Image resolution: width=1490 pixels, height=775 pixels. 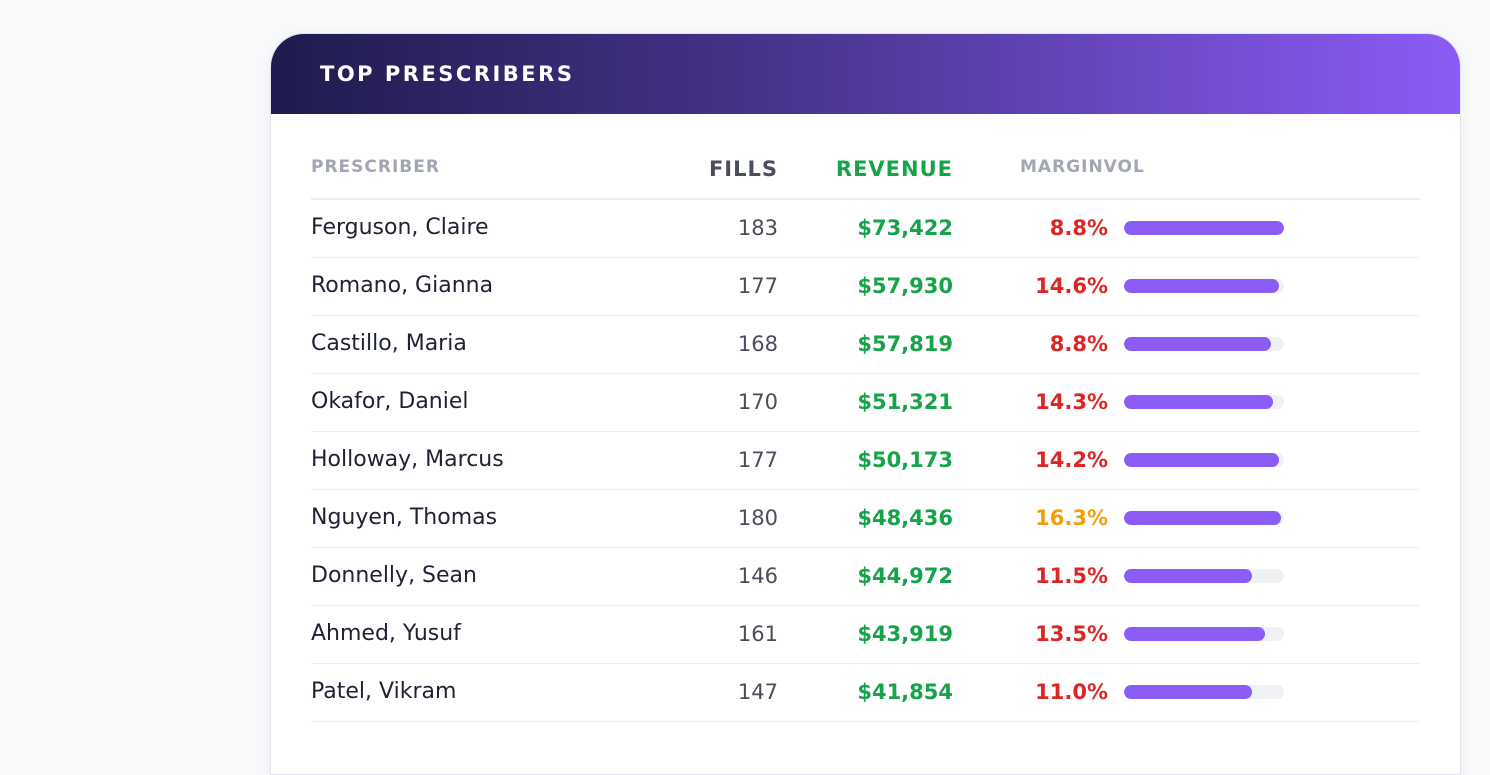 What do you see at coordinates (1071, 518) in the screenshot?
I see `margin-value: 16.3%` at bounding box center [1071, 518].